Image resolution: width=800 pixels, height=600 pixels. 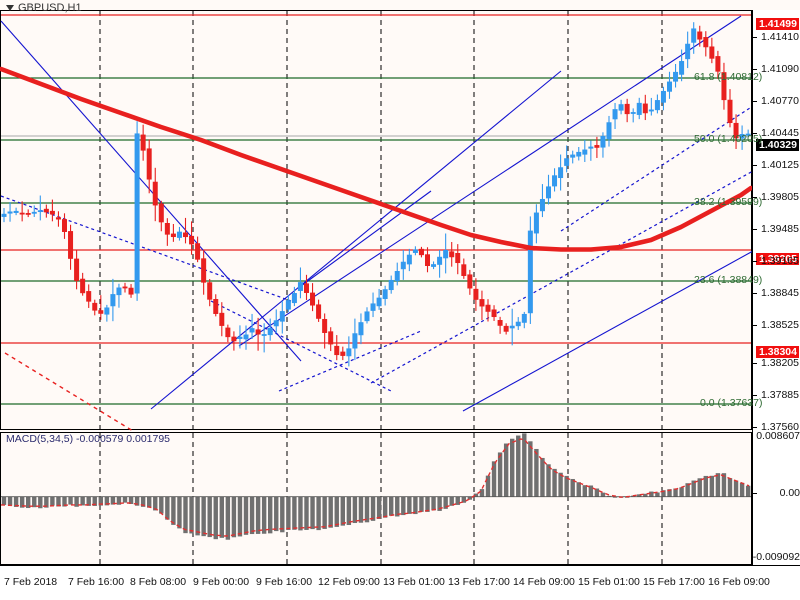 I want to click on price-scale-label: 1.38845, so click(x=780, y=293).